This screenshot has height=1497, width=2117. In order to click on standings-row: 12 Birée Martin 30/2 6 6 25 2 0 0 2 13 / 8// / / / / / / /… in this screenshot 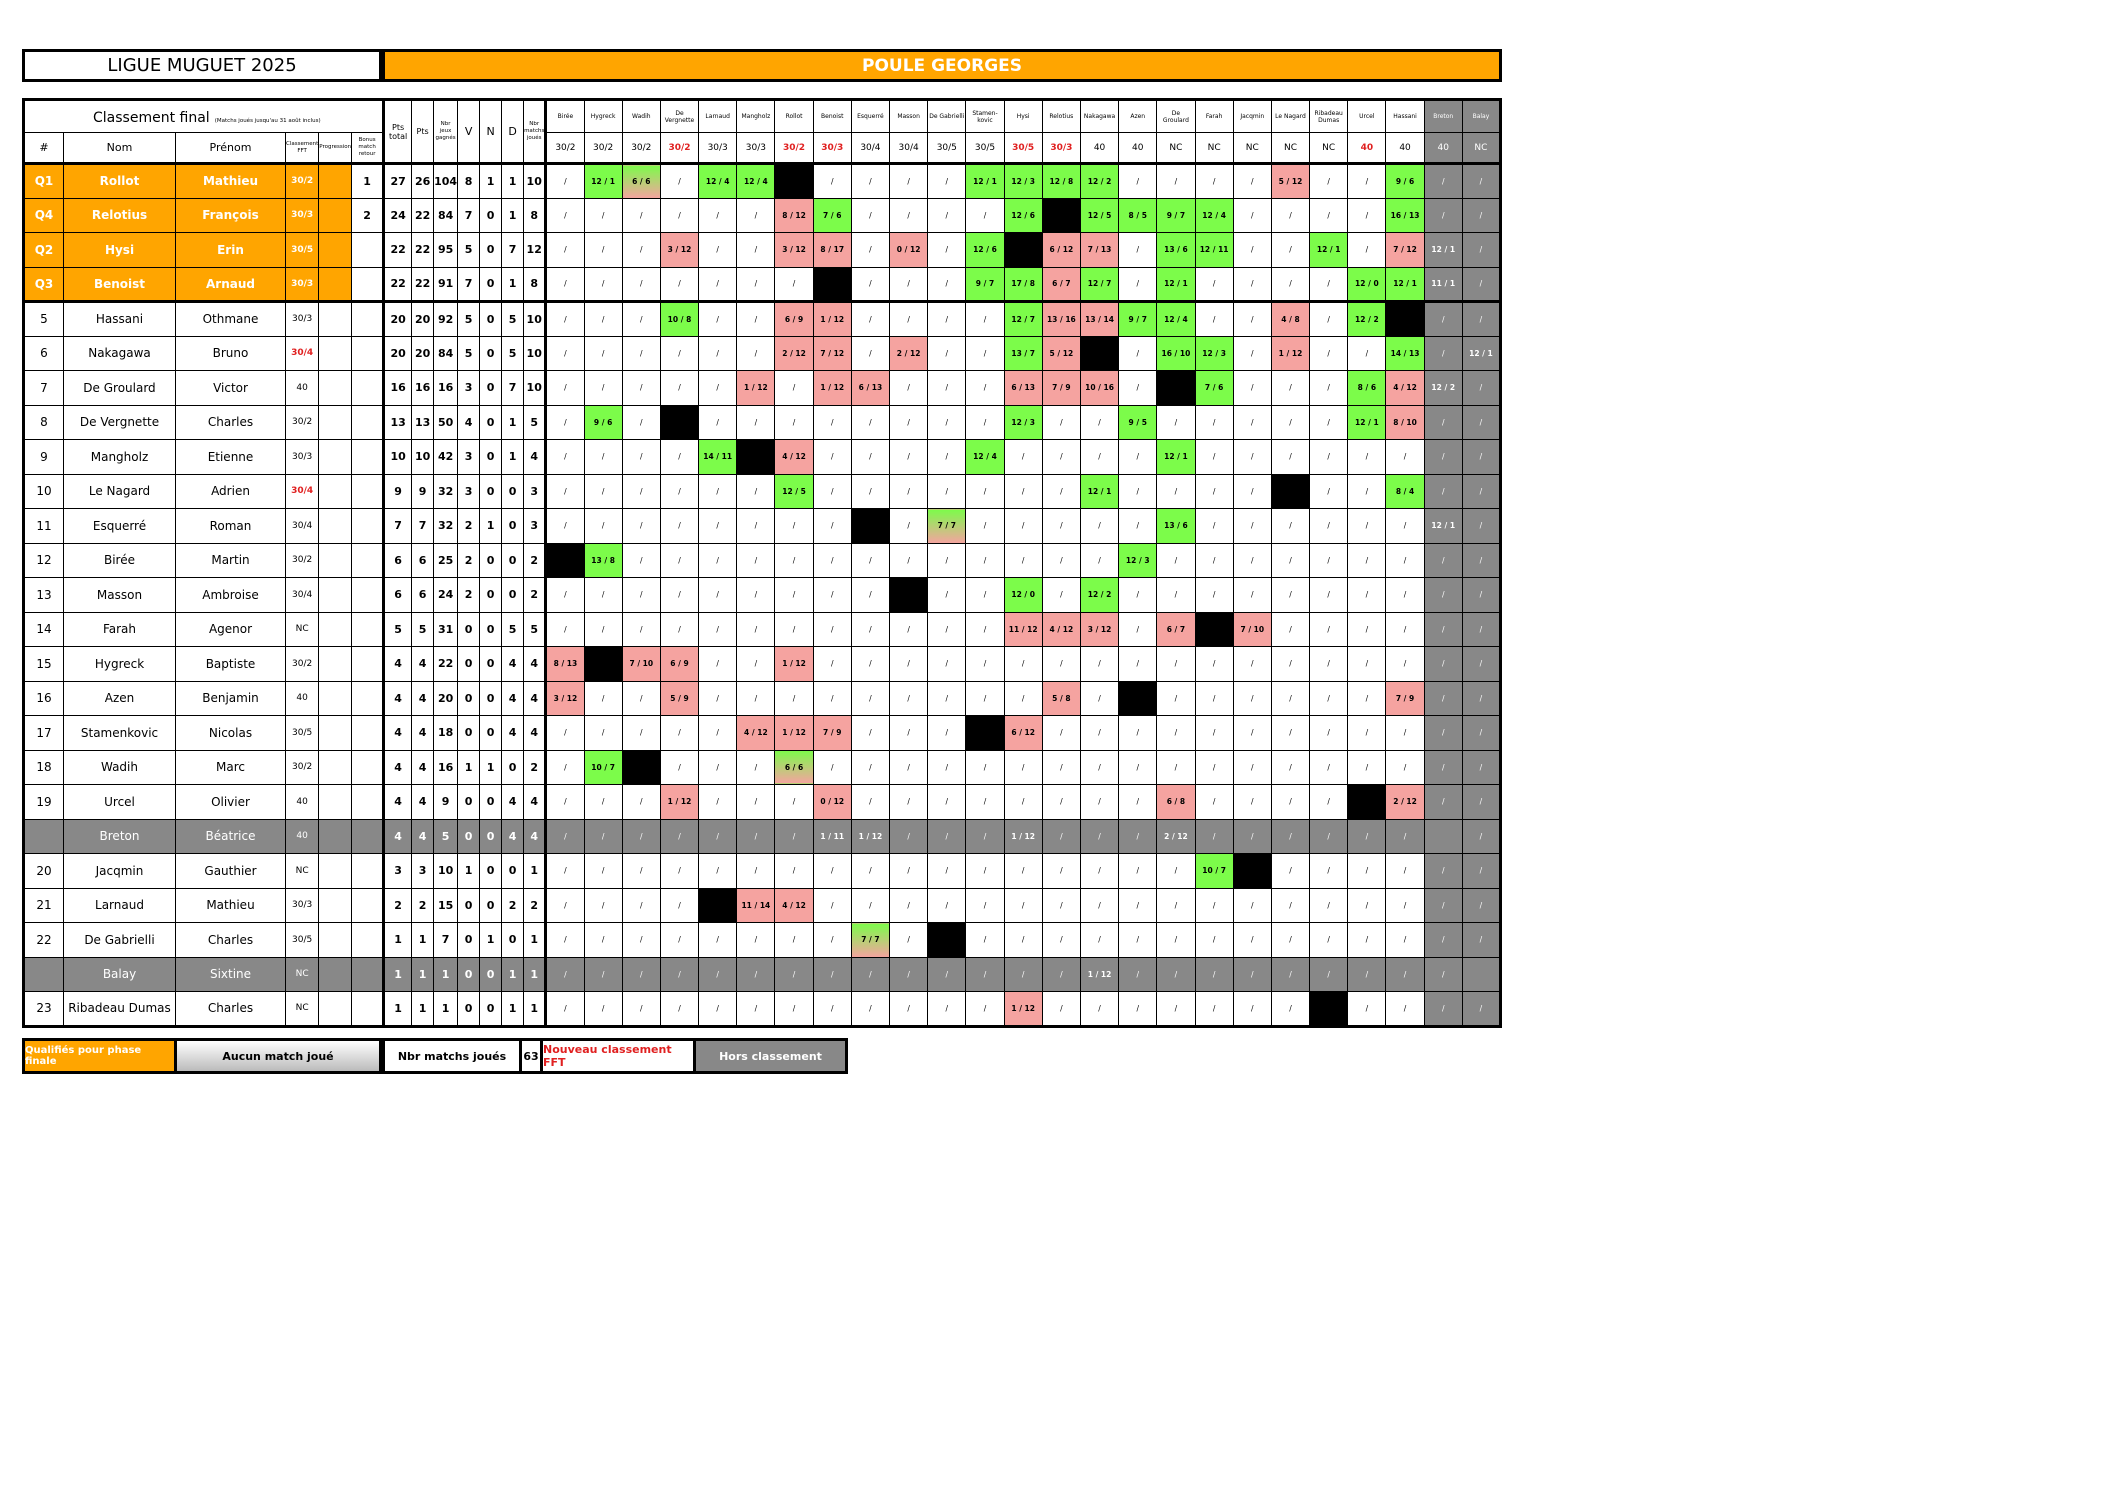, I will do `click(762, 560)`.